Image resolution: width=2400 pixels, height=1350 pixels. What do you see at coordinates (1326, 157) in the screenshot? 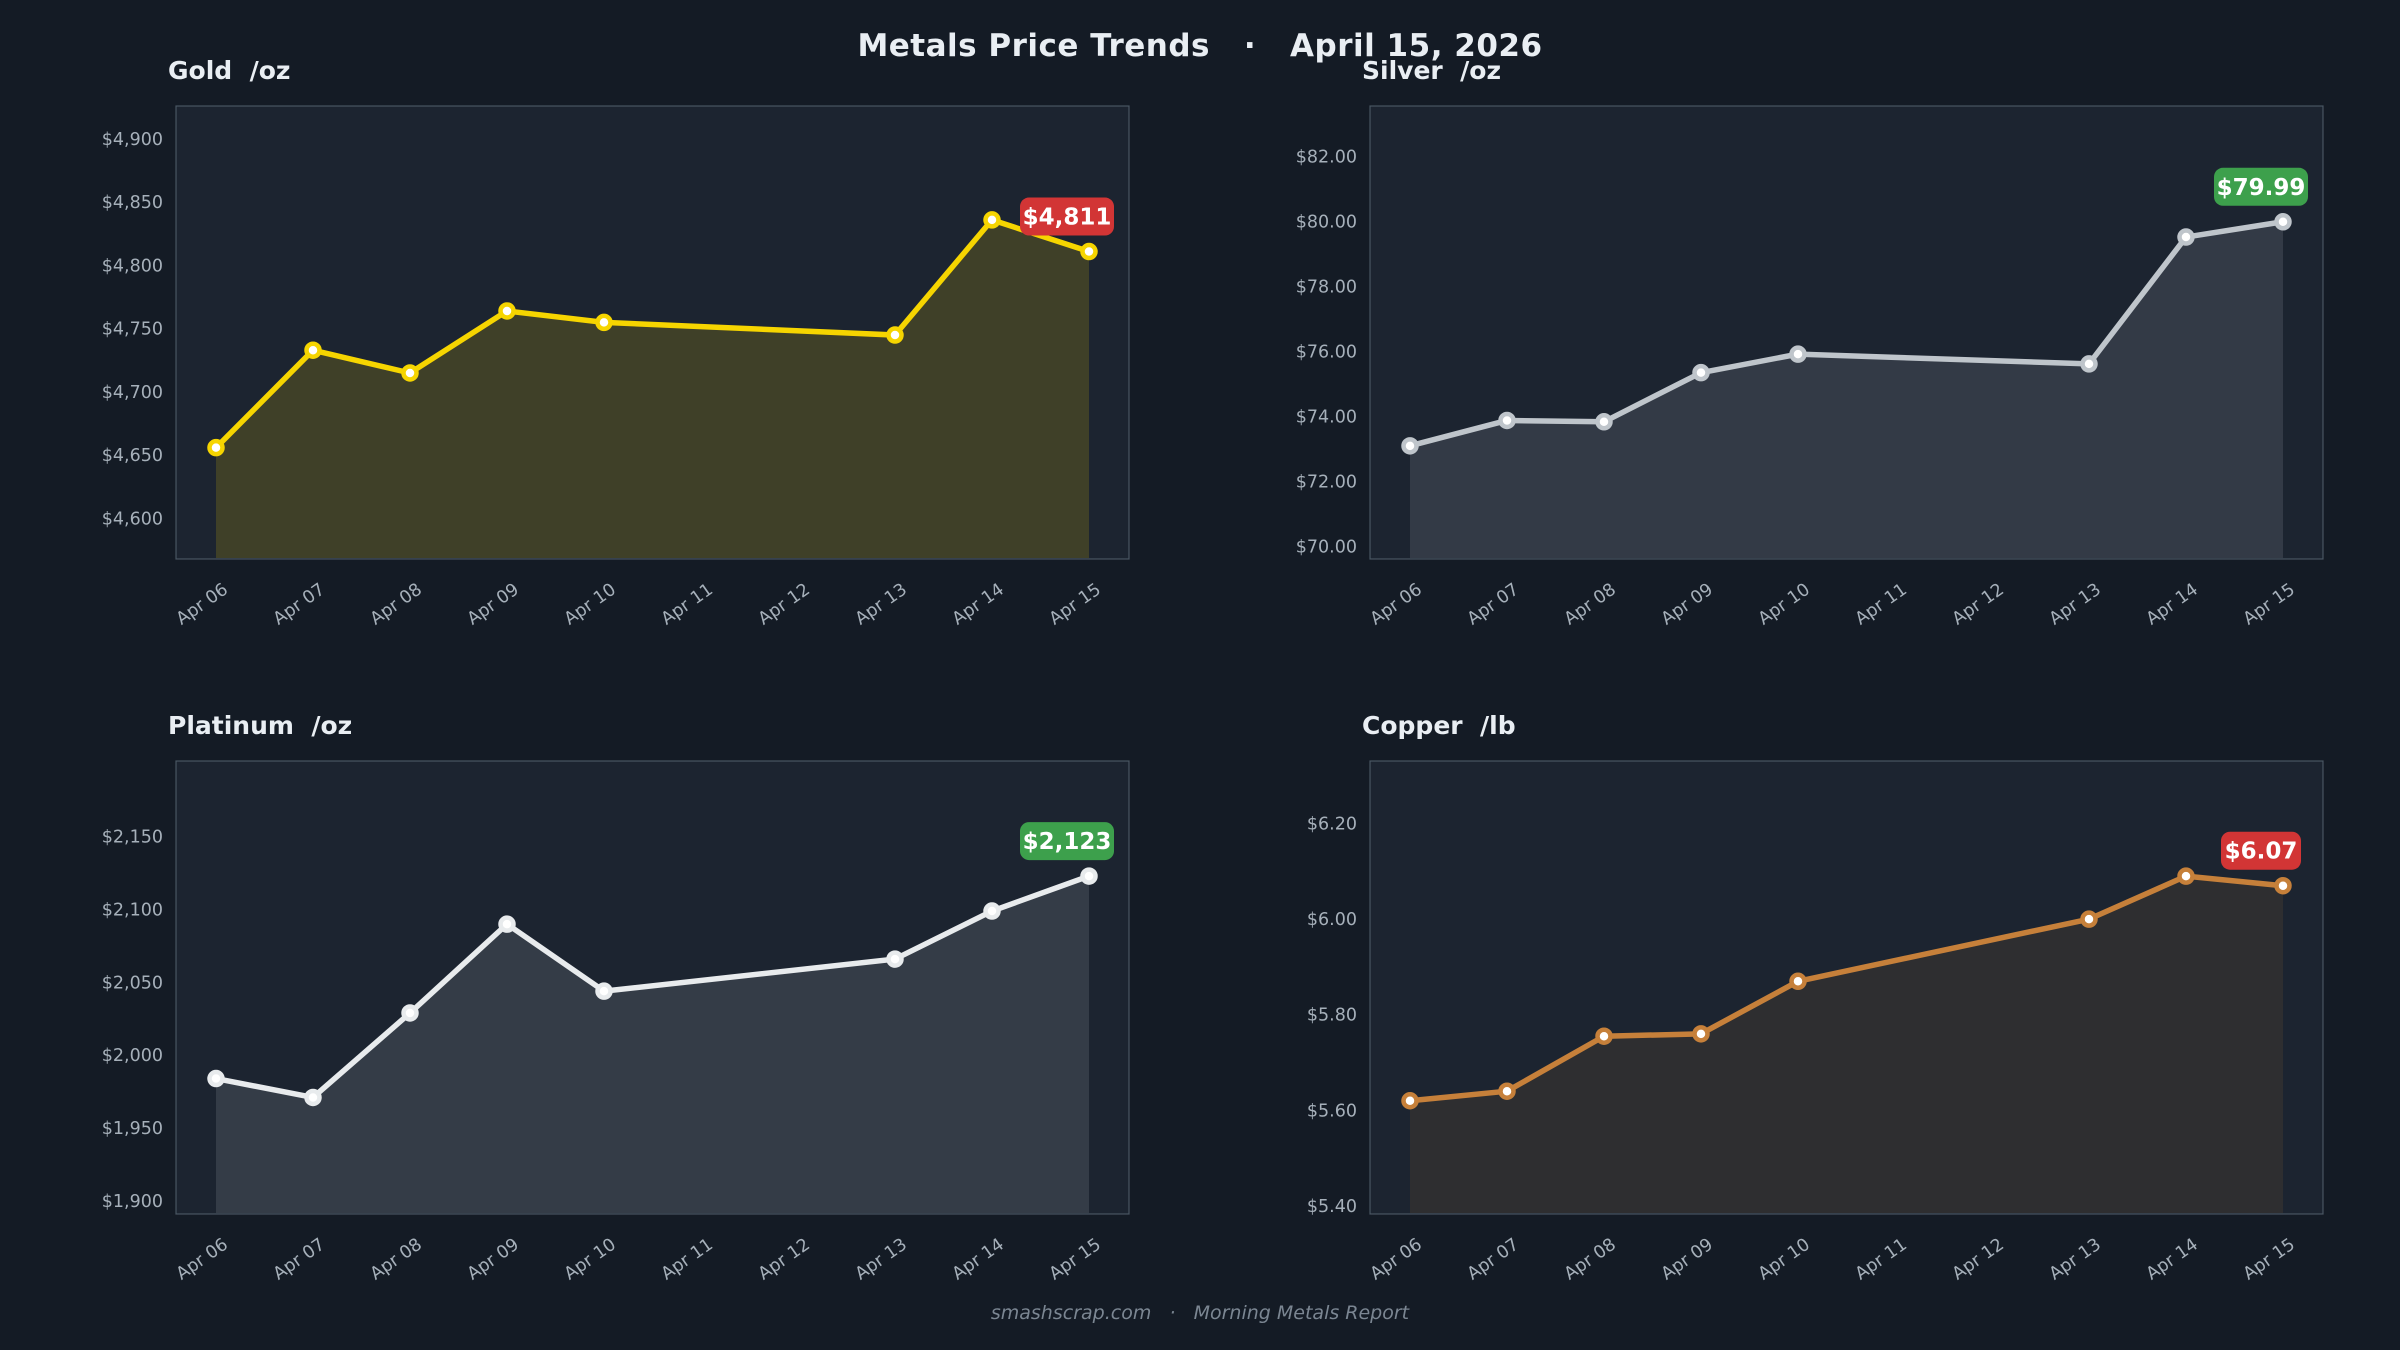
I see `y-axis-label: $82.00` at bounding box center [1326, 157].